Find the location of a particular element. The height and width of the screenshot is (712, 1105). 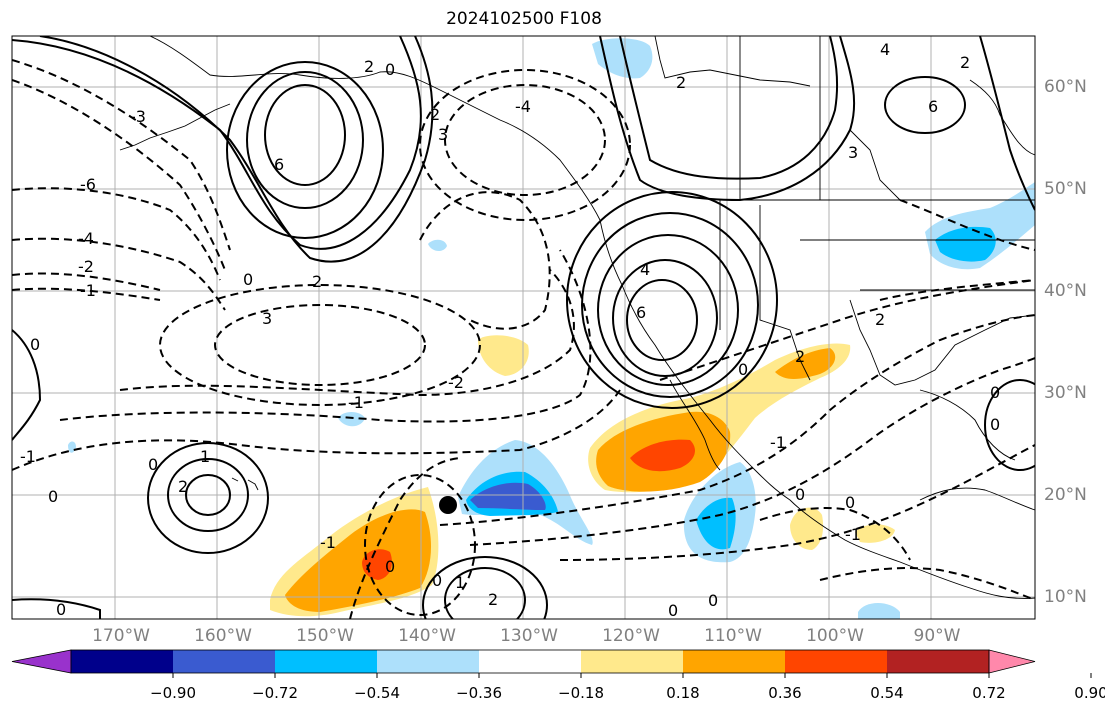

colorbar-tick-label: 0.90 is located at coordinates (1089, 693).